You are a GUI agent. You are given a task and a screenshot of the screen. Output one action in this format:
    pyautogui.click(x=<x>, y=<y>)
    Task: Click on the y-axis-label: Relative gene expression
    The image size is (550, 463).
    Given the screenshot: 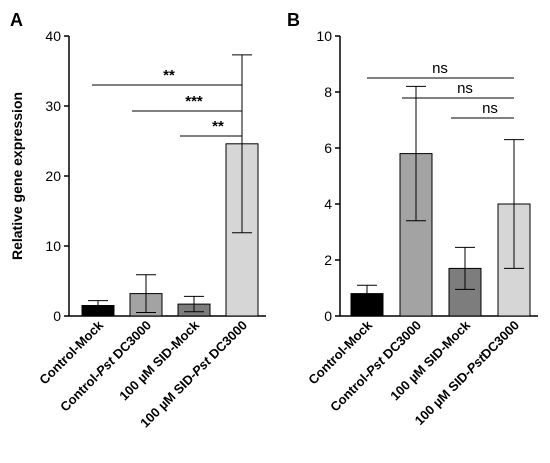 What is the action you would take?
    pyautogui.click(x=17, y=176)
    